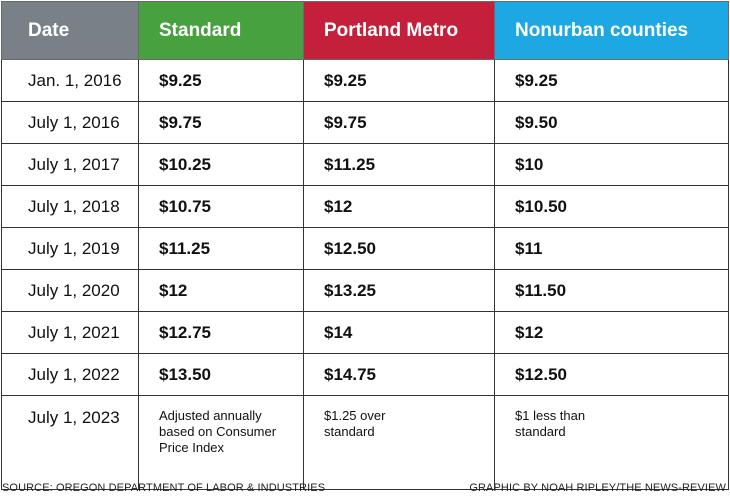 The image size is (730, 500). What do you see at coordinates (399, 374) in the screenshot?
I see `portland-metro-wage-cell: $14.75` at bounding box center [399, 374].